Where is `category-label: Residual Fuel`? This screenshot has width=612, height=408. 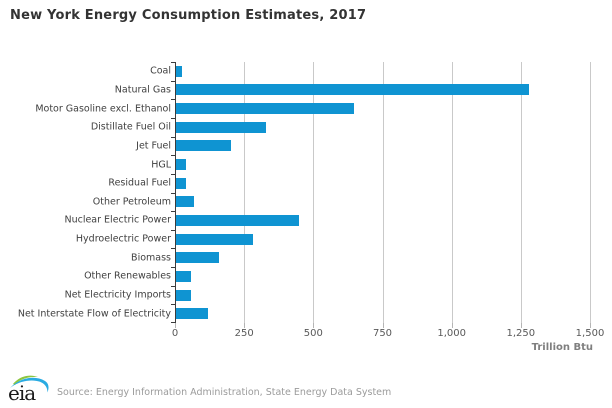
category-label: Residual Fuel is located at coordinates (139, 183).